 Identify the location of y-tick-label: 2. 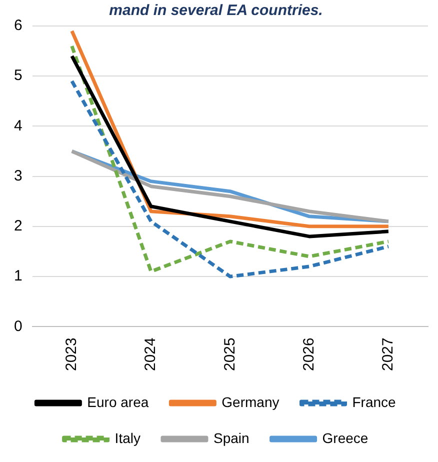
(18, 226).